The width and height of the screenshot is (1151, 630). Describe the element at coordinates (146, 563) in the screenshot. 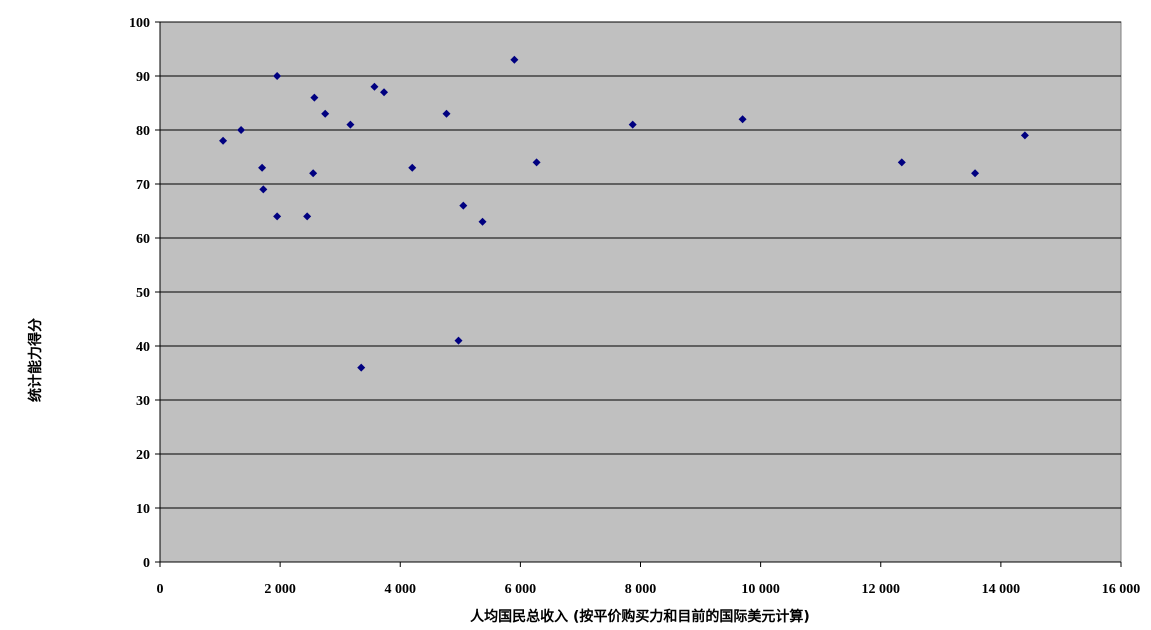

I see `y-tick-label: 0` at that location.